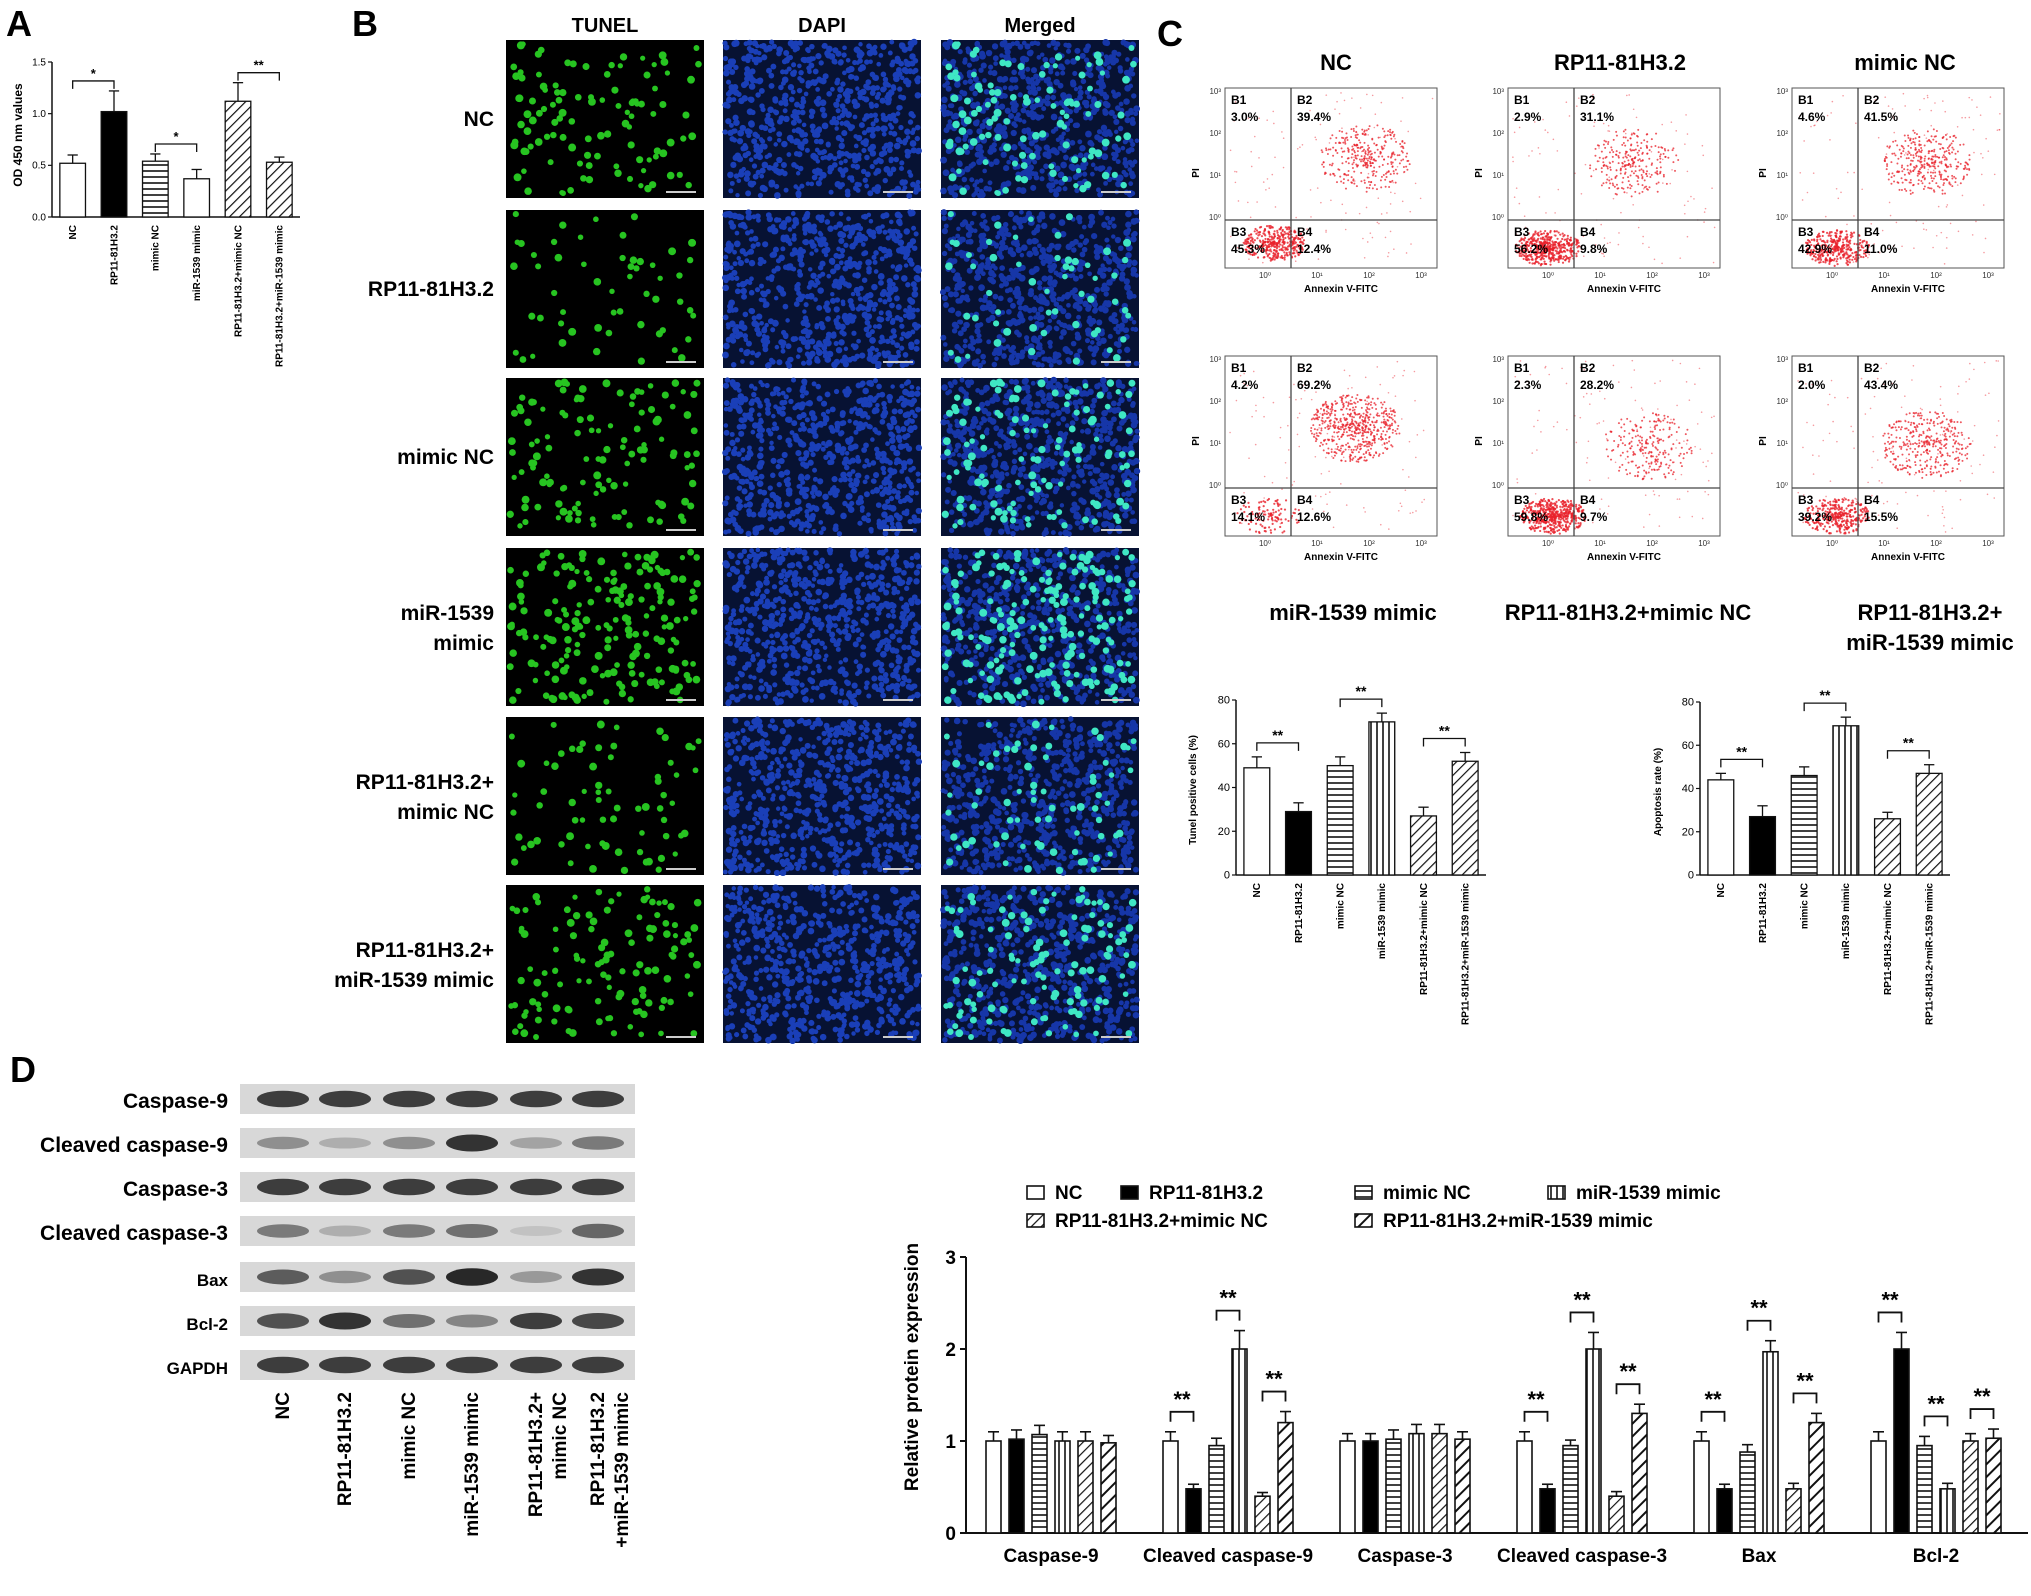 The image size is (2031, 1596). I want to click on merged-image, so click(1040, 289).